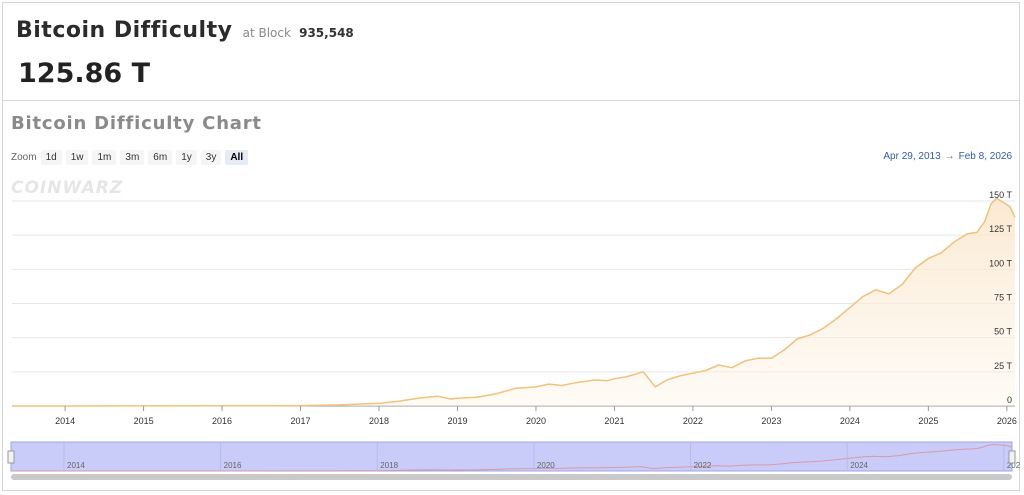 Image resolution: width=1024 pixels, height=495 pixels. I want to click on zoom-button-3y: 3y, so click(211, 157).